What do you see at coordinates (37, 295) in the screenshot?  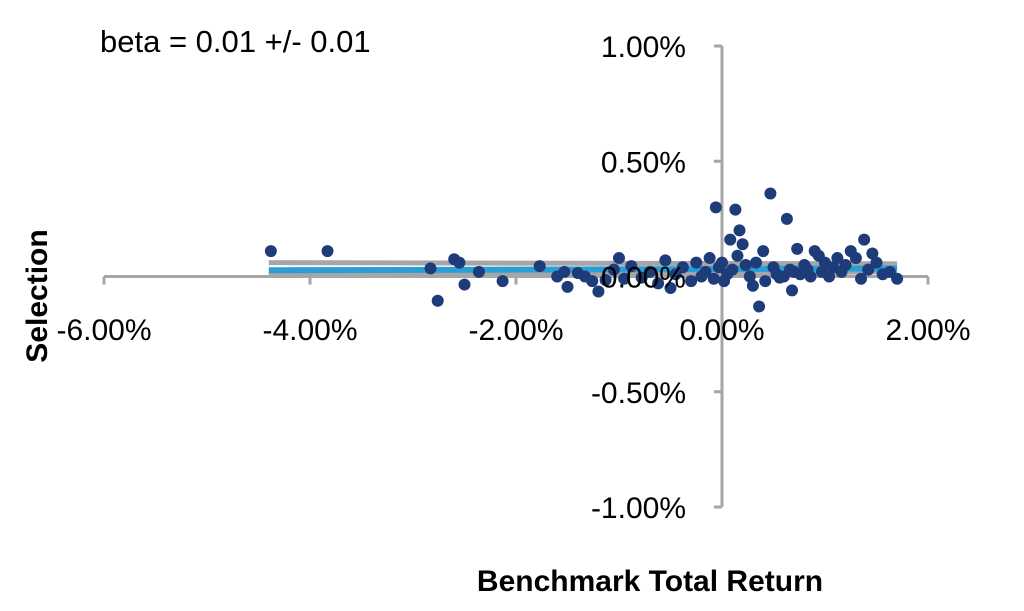 I see `y-axis-title: Selection` at bounding box center [37, 295].